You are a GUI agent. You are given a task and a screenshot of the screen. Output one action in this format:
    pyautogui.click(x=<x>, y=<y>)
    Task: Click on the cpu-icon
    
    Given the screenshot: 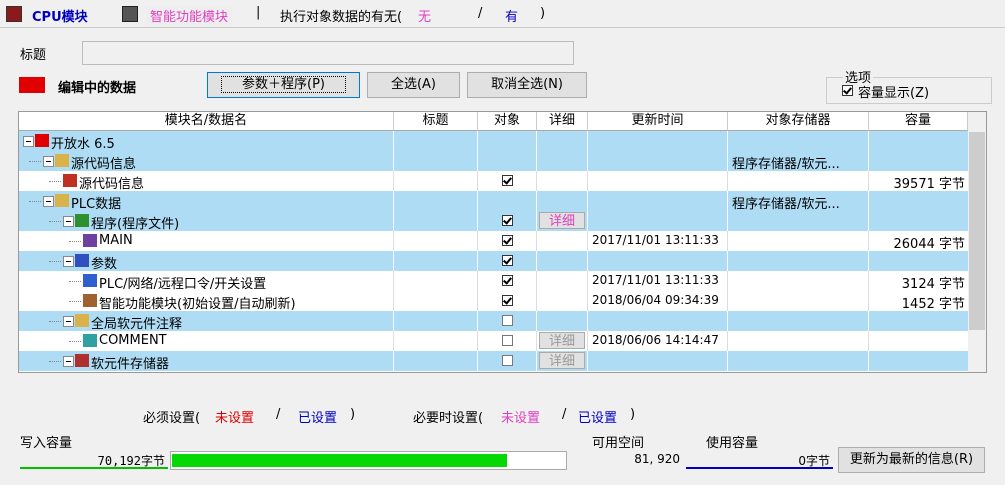 What is the action you would take?
    pyautogui.click(x=14, y=14)
    